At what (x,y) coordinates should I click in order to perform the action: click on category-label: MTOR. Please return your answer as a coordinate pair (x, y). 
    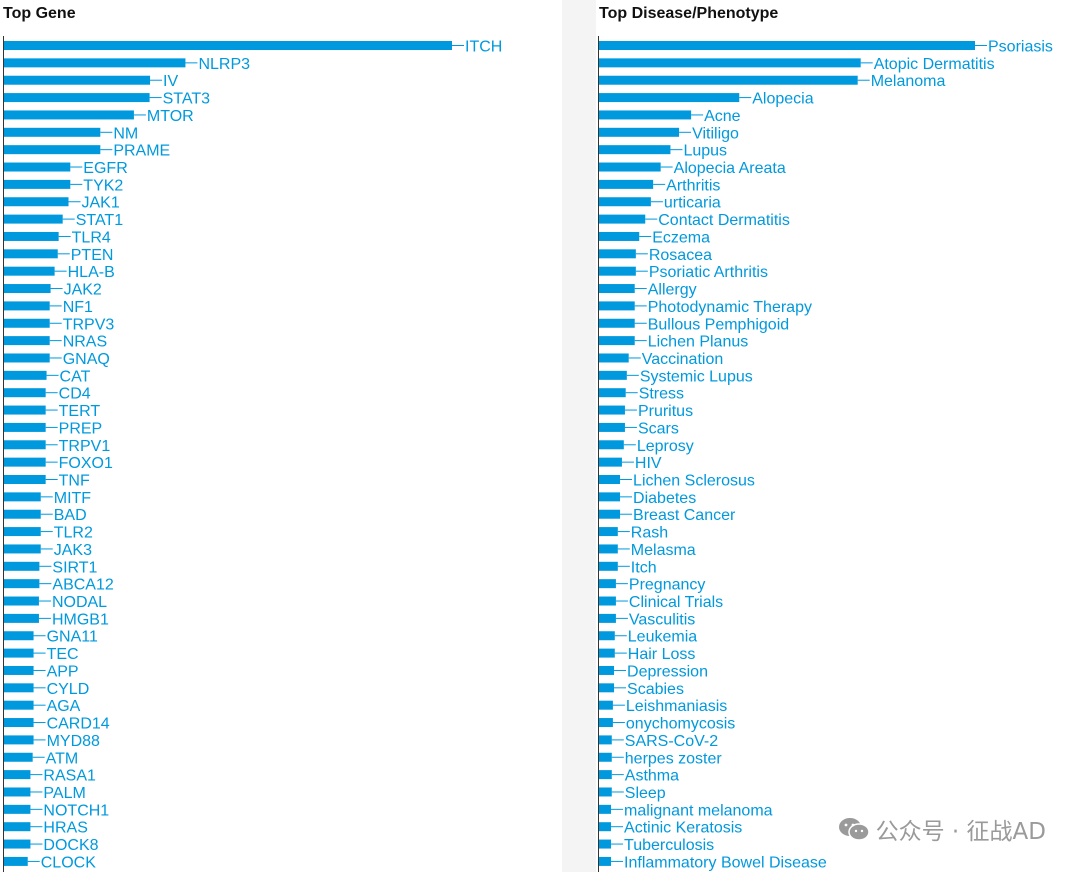
    Looking at the image, I should click on (170, 116).